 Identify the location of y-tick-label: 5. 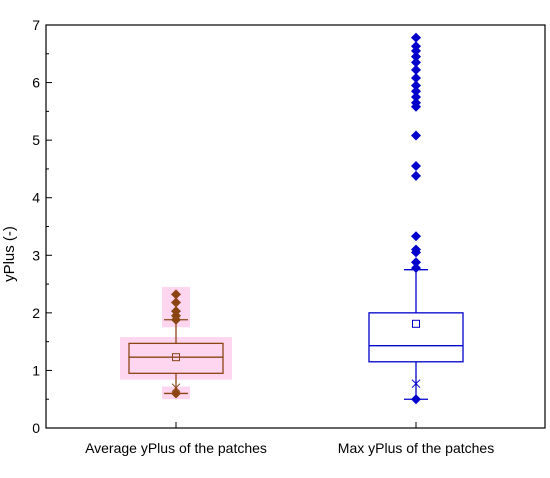
(36, 140).